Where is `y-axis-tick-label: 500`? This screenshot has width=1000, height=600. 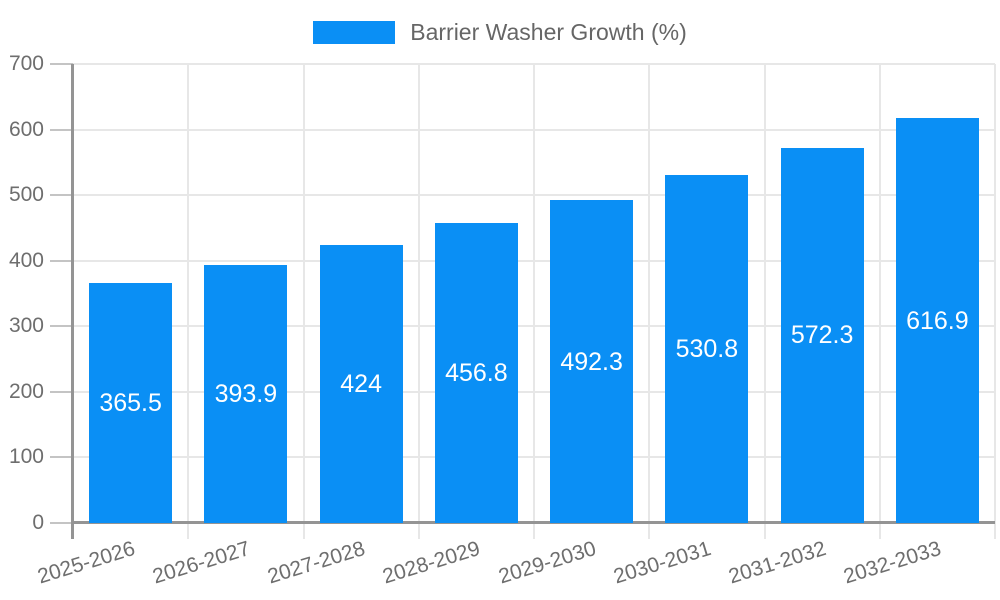 y-axis-tick-label: 500 is located at coordinates (26, 195).